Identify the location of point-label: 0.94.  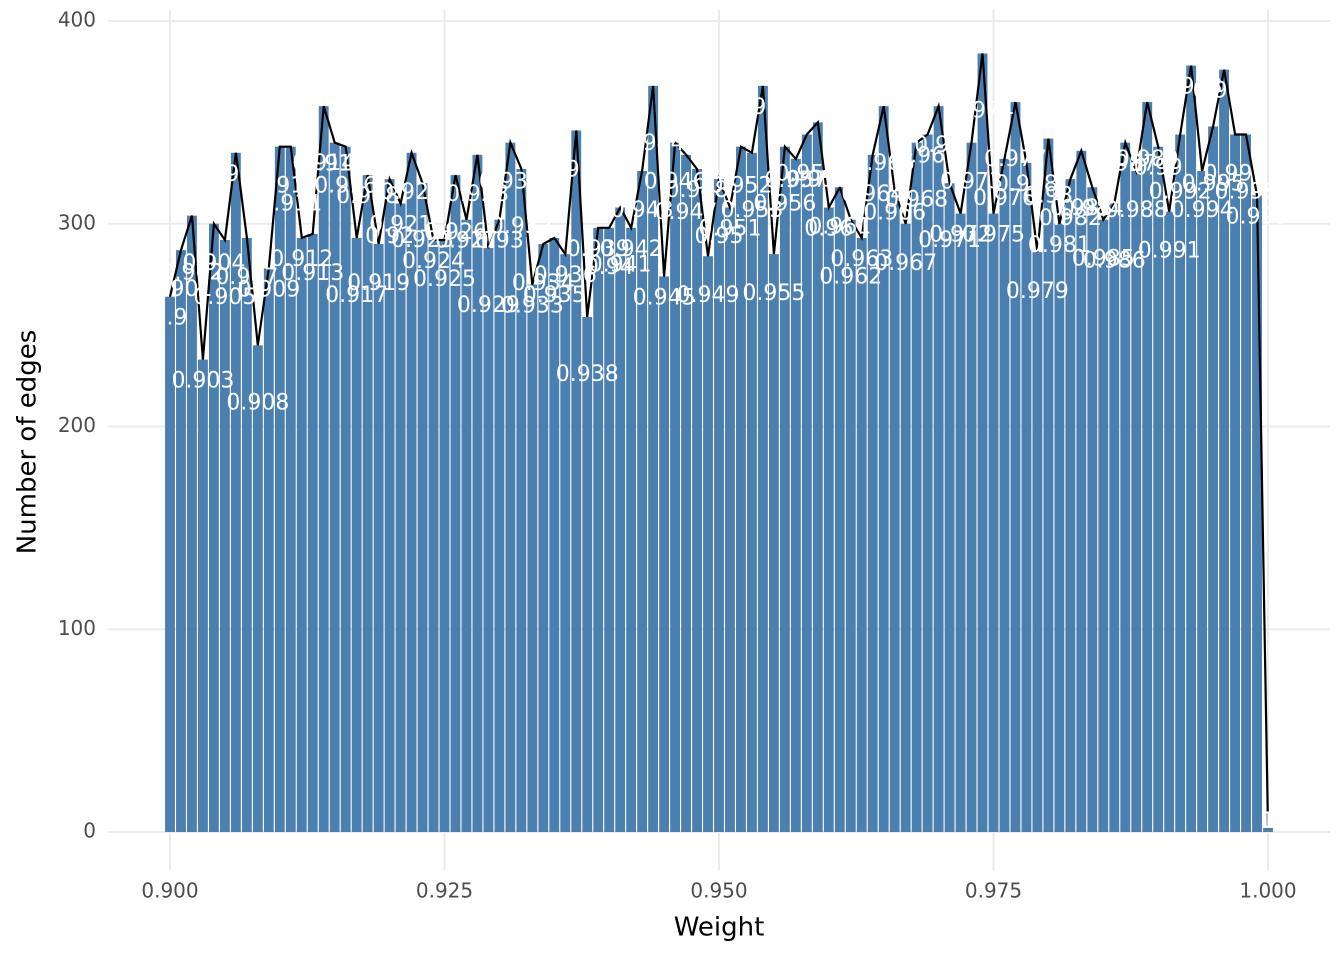
(609, 267).